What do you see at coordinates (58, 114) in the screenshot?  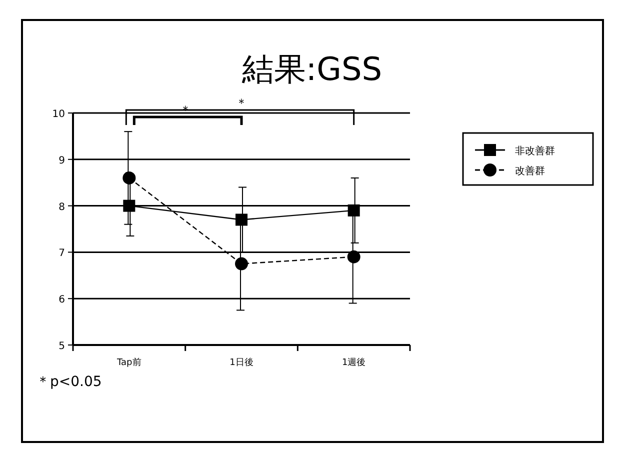 I see `y-tick-label: 10` at bounding box center [58, 114].